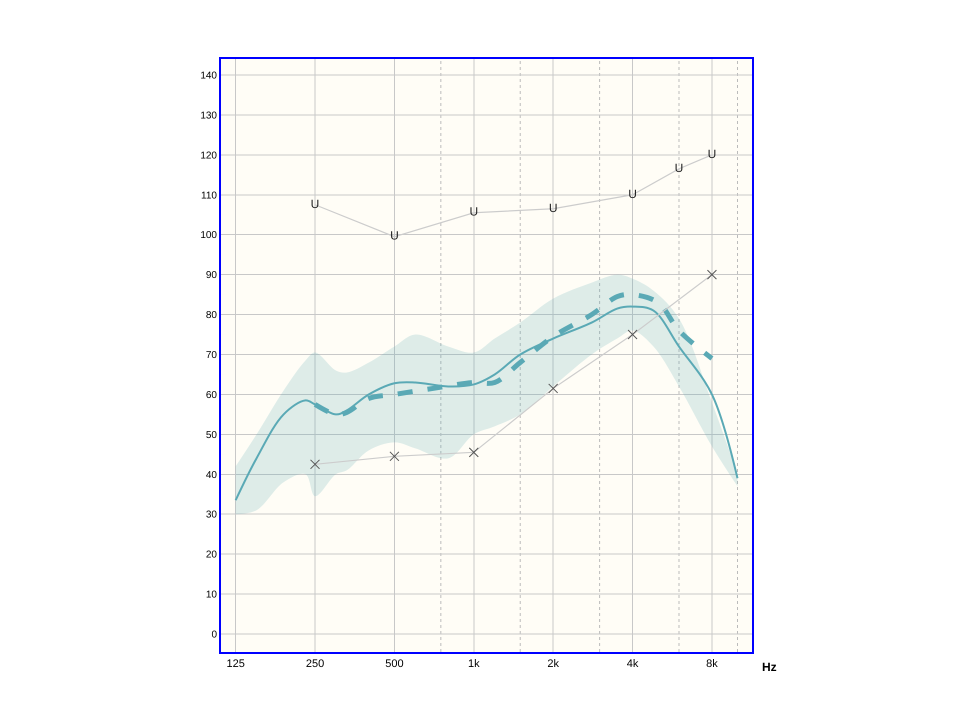  Describe the element at coordinates (212, 355) in the screenshot. I see `y-tick-label: 70` at that location.